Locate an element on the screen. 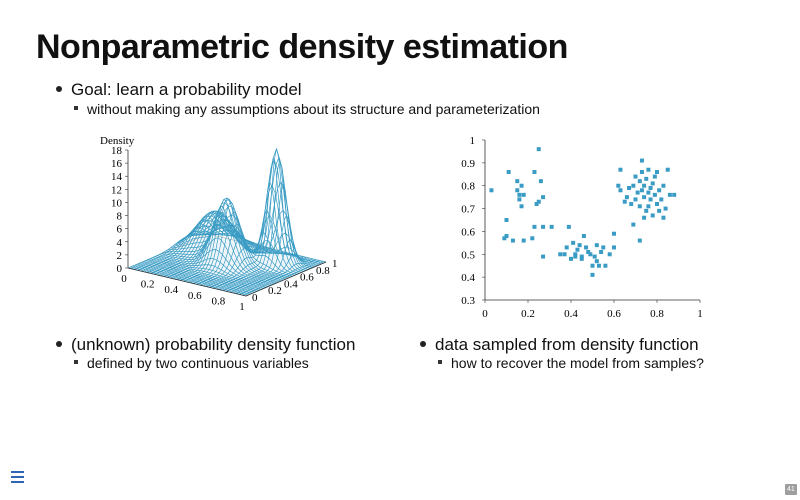  sub-bullet-pdf-text: defined by two continuous variables is located at coordinates (198, 363).